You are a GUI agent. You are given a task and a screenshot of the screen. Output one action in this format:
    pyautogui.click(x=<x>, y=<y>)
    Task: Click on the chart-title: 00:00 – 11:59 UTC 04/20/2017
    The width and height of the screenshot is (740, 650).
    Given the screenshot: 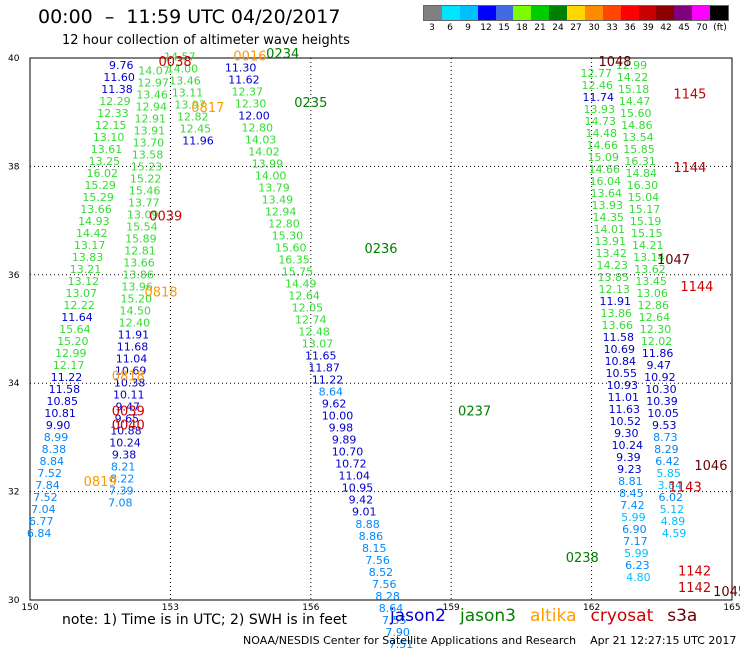 What is the action you would take?
    pyautogui.click(x=189, y=17)
    